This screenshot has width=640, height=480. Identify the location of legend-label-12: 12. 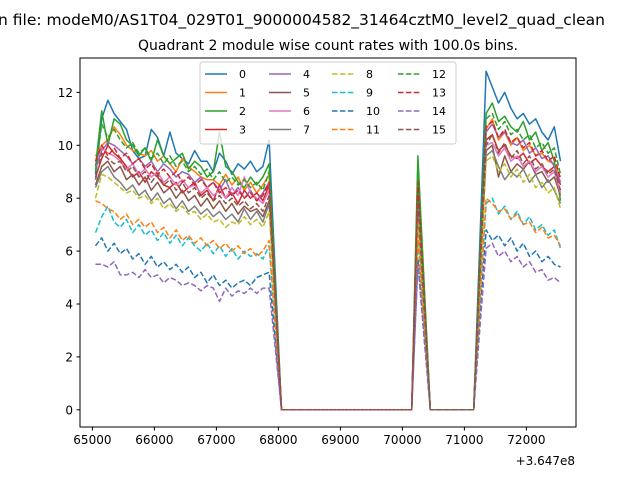
(439, 74).